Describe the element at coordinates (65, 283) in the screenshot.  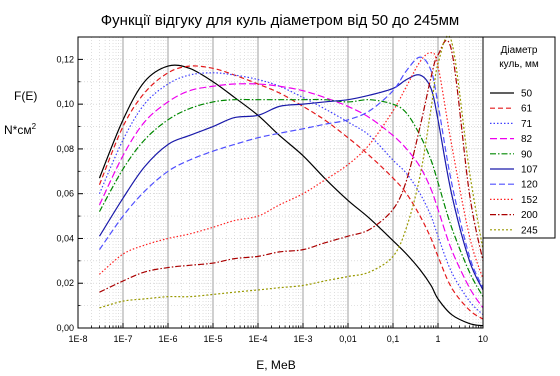
I see `y-tick-label: 0,02` at that location.